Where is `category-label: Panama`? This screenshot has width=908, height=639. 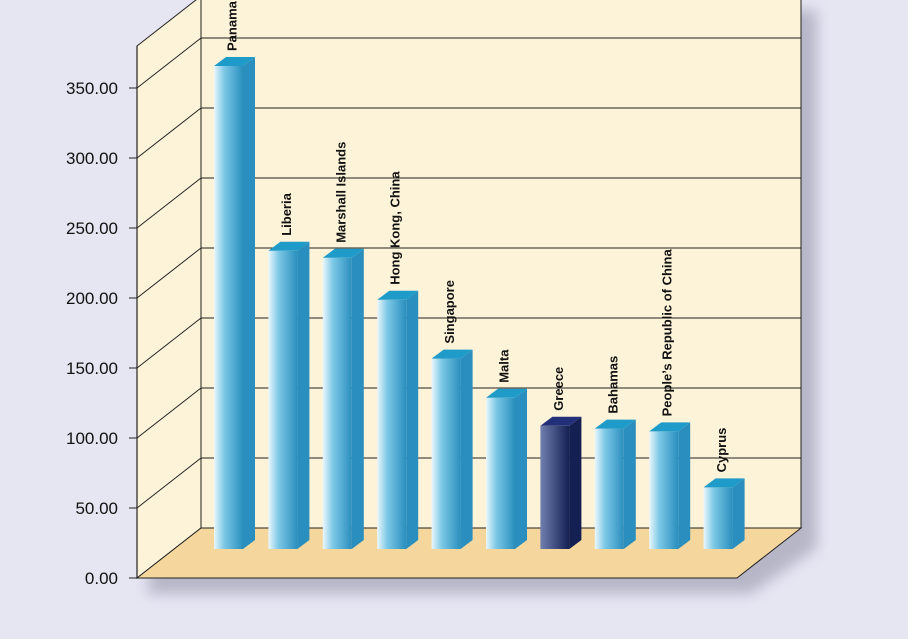 category-label: Panama is located at coordinates (232, 25).